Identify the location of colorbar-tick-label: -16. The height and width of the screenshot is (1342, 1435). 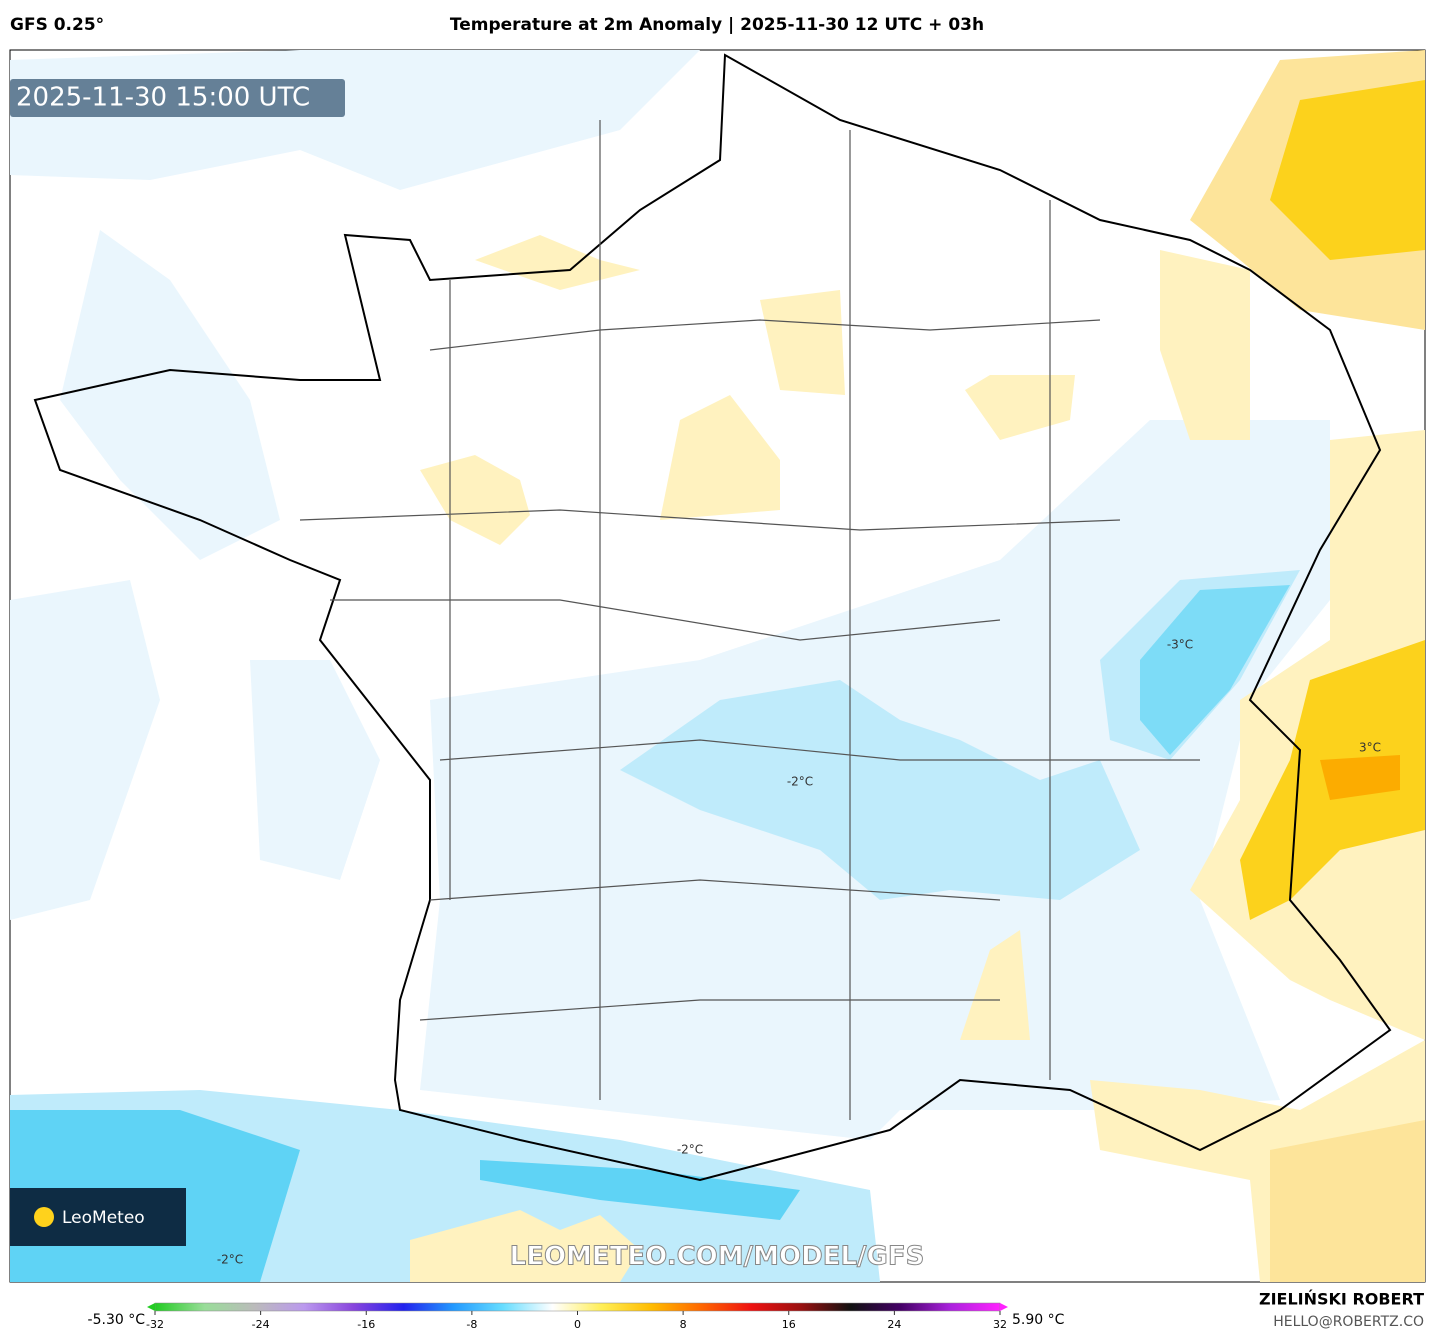
(366, 1324).